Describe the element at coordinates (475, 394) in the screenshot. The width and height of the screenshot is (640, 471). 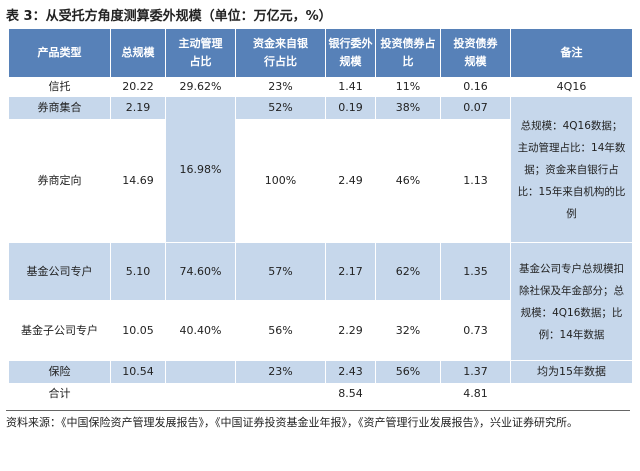
I see `cell: 4.81` at that location.